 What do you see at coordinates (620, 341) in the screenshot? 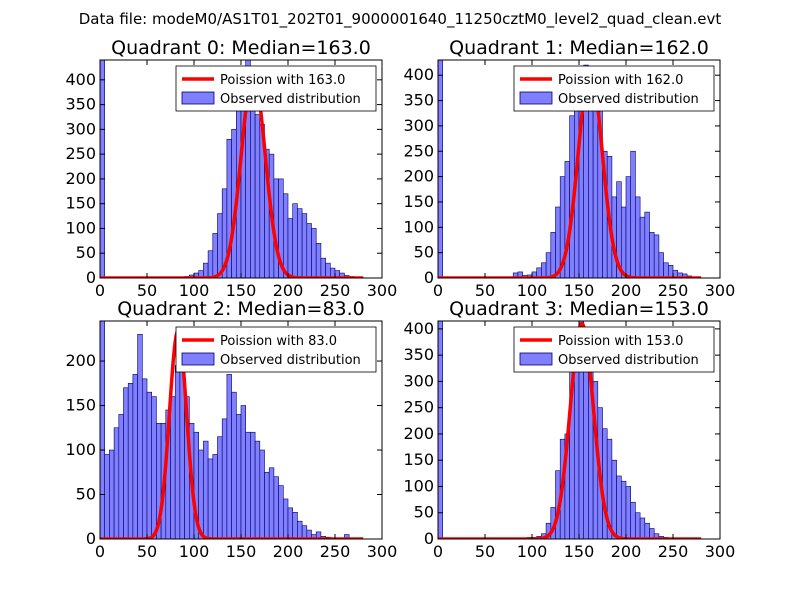
I see `legend-line-label: Poission with 153.0` at bounding box center [620, 341].